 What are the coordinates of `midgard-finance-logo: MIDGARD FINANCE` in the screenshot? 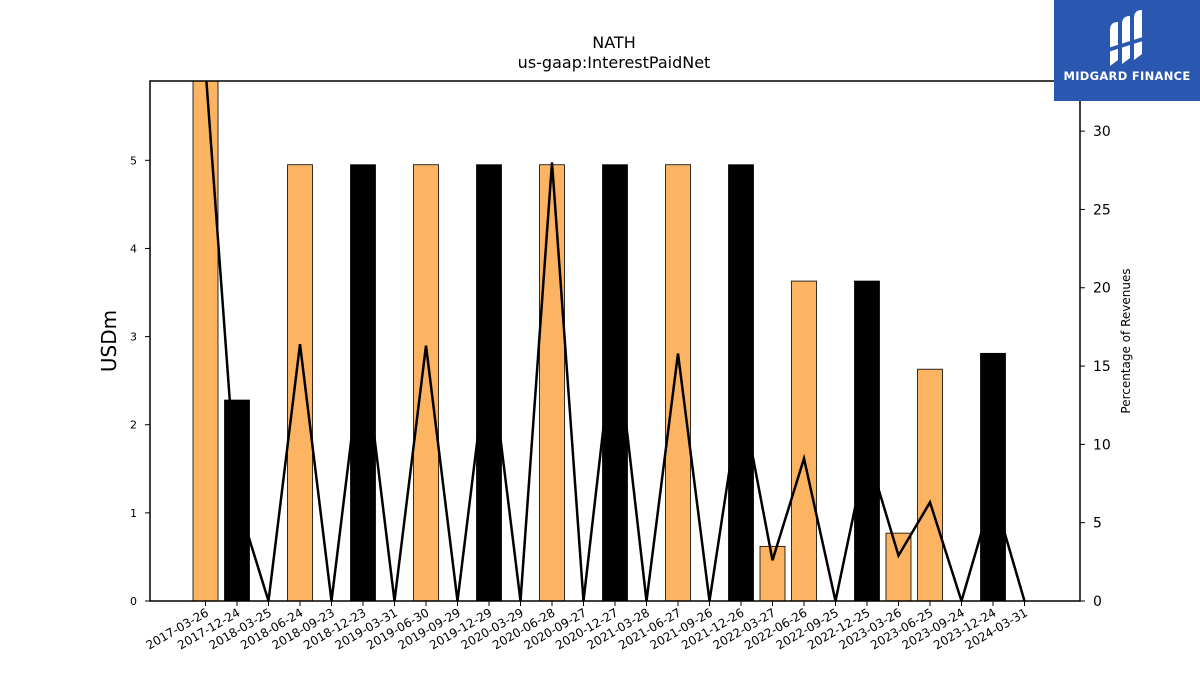 It's located at (1127, 50).